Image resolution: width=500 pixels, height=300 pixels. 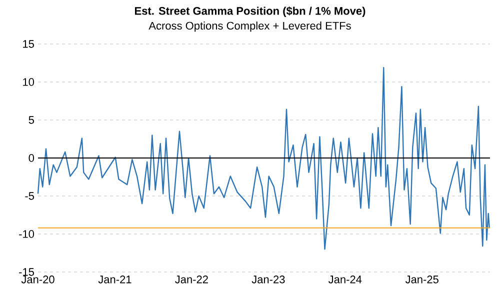 What do you see at coordinates (31, 120) in the screenshot?
I see `y-tick-label: 5` at bounding box center [31, 120].